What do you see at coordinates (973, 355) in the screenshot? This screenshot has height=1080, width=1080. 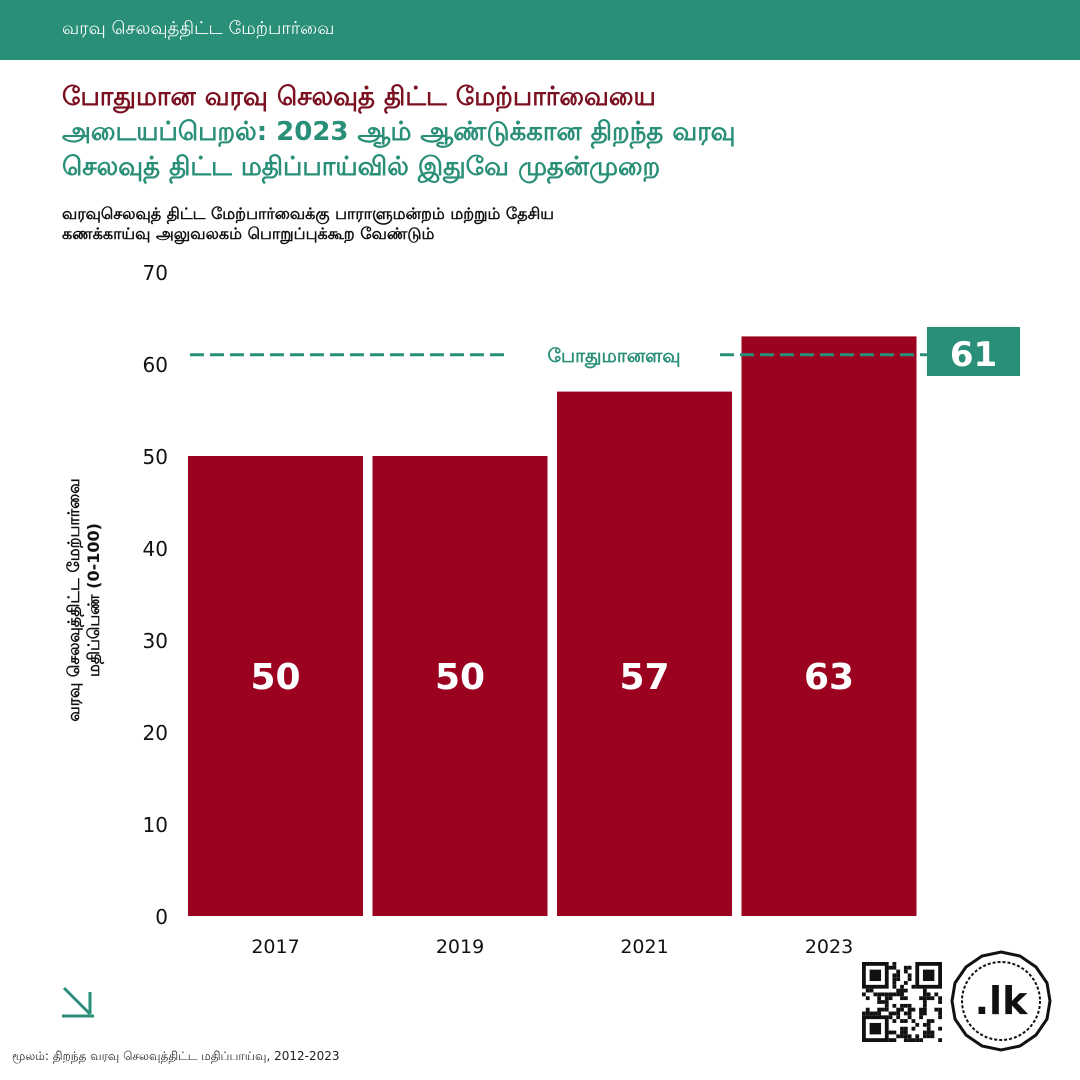 I see `threshold-badge-value: 61` at bounding box center [973, 355].